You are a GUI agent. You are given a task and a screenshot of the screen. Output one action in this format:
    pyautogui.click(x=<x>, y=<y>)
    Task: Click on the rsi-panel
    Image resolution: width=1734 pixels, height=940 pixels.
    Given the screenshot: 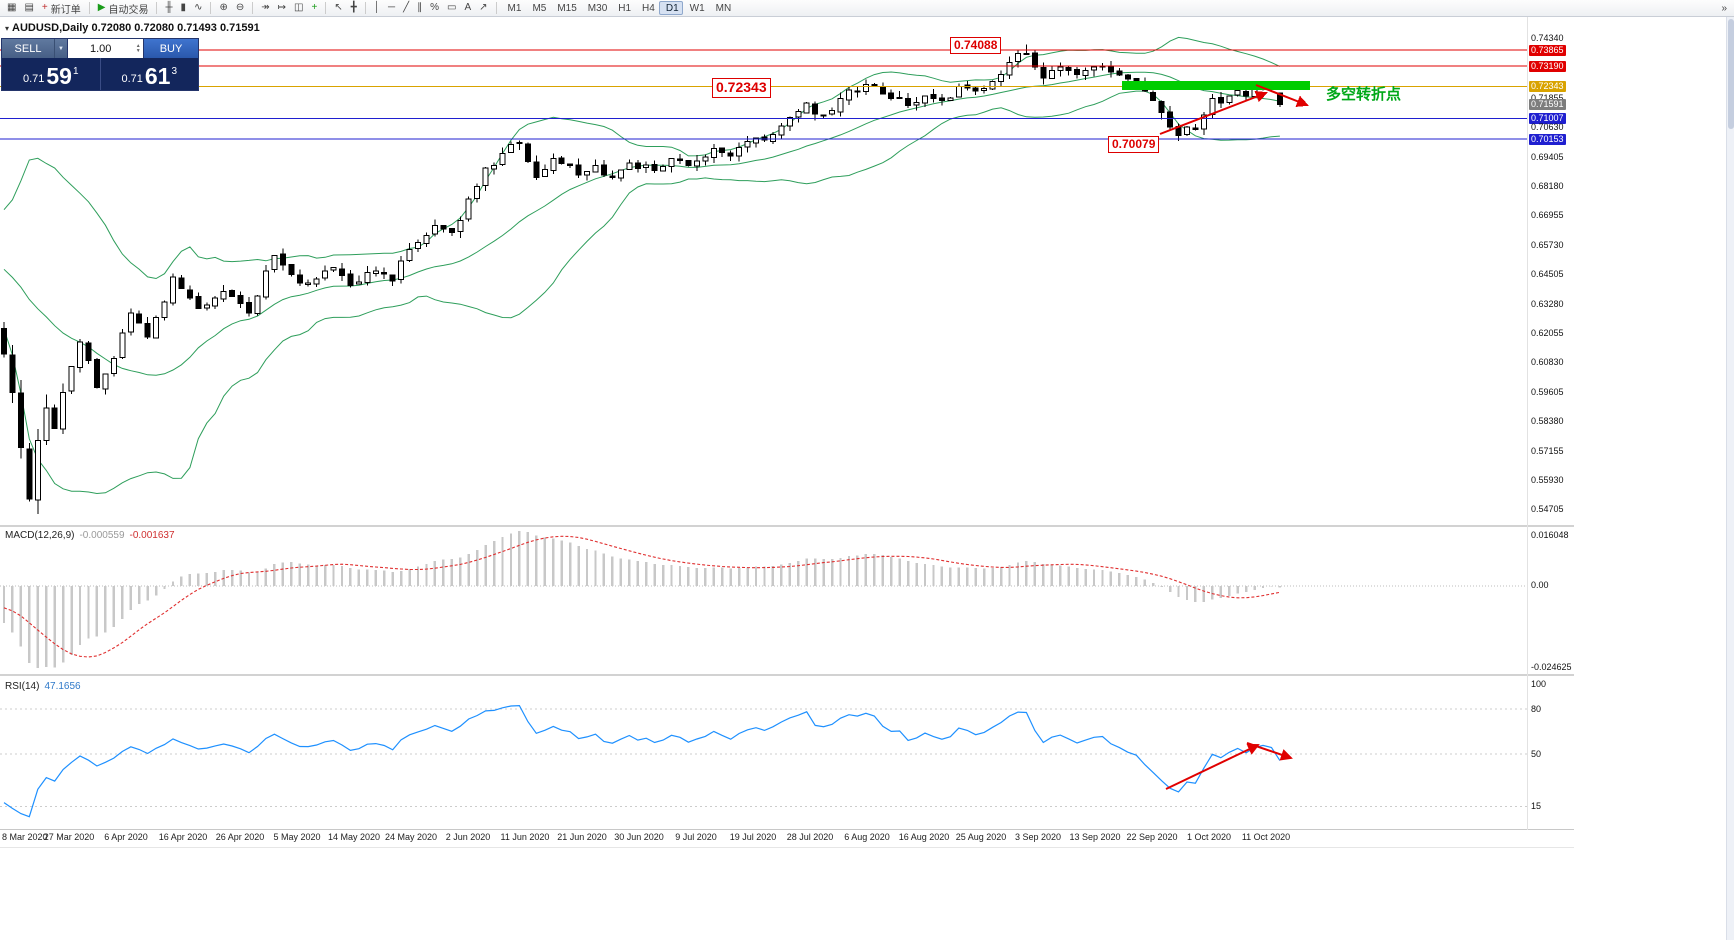 What is the action you would take?
    pyautogui.click(x=765, y=753)
    